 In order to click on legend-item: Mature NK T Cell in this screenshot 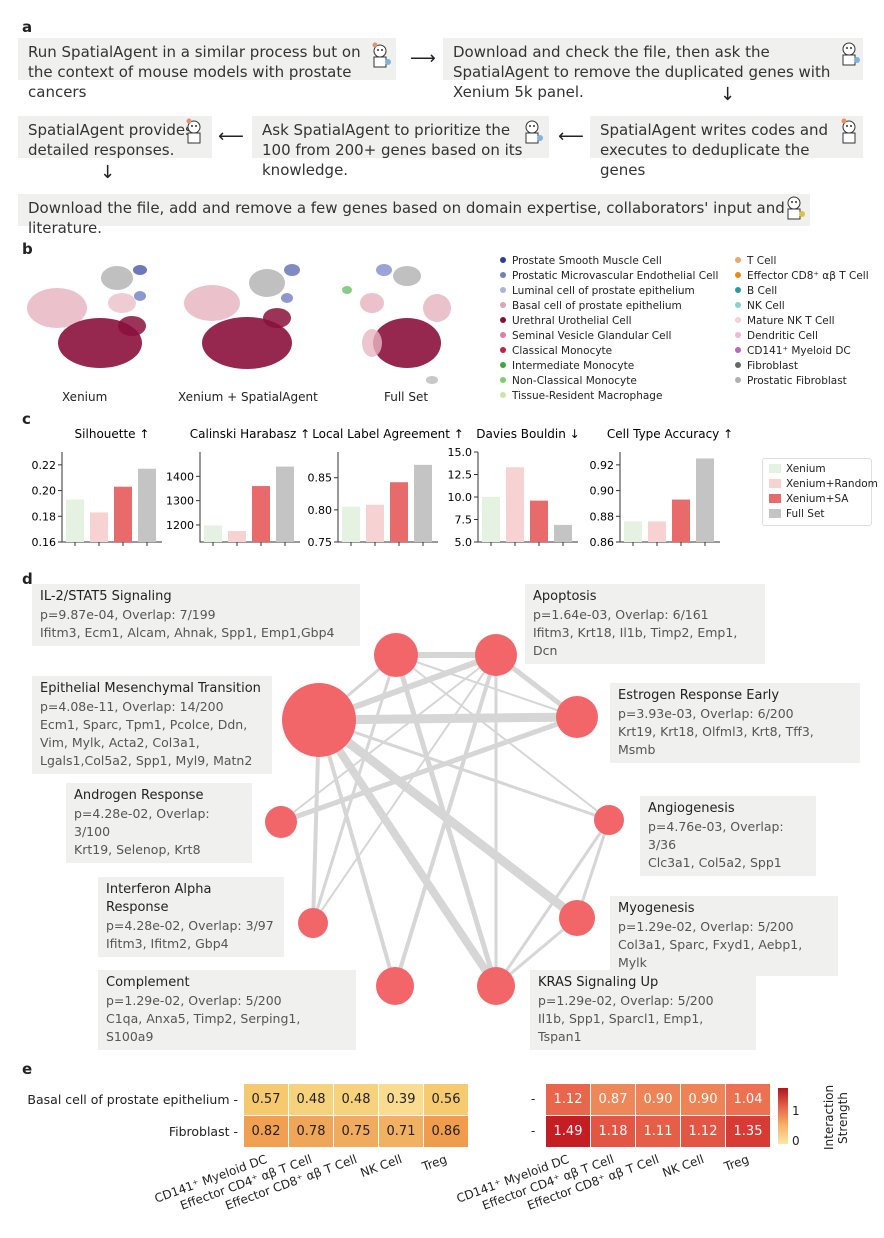, I will do `click(785, 321)`.